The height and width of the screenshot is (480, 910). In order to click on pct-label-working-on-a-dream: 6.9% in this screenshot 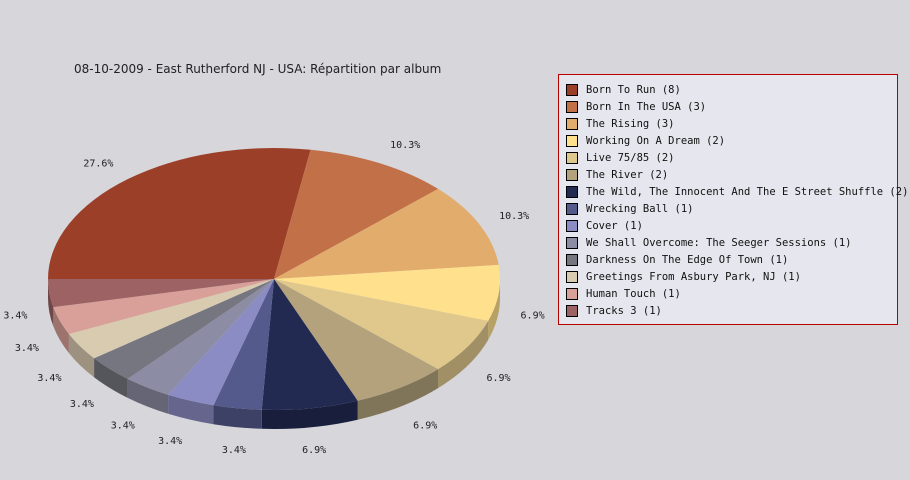, I will do `click(533, 316)`.